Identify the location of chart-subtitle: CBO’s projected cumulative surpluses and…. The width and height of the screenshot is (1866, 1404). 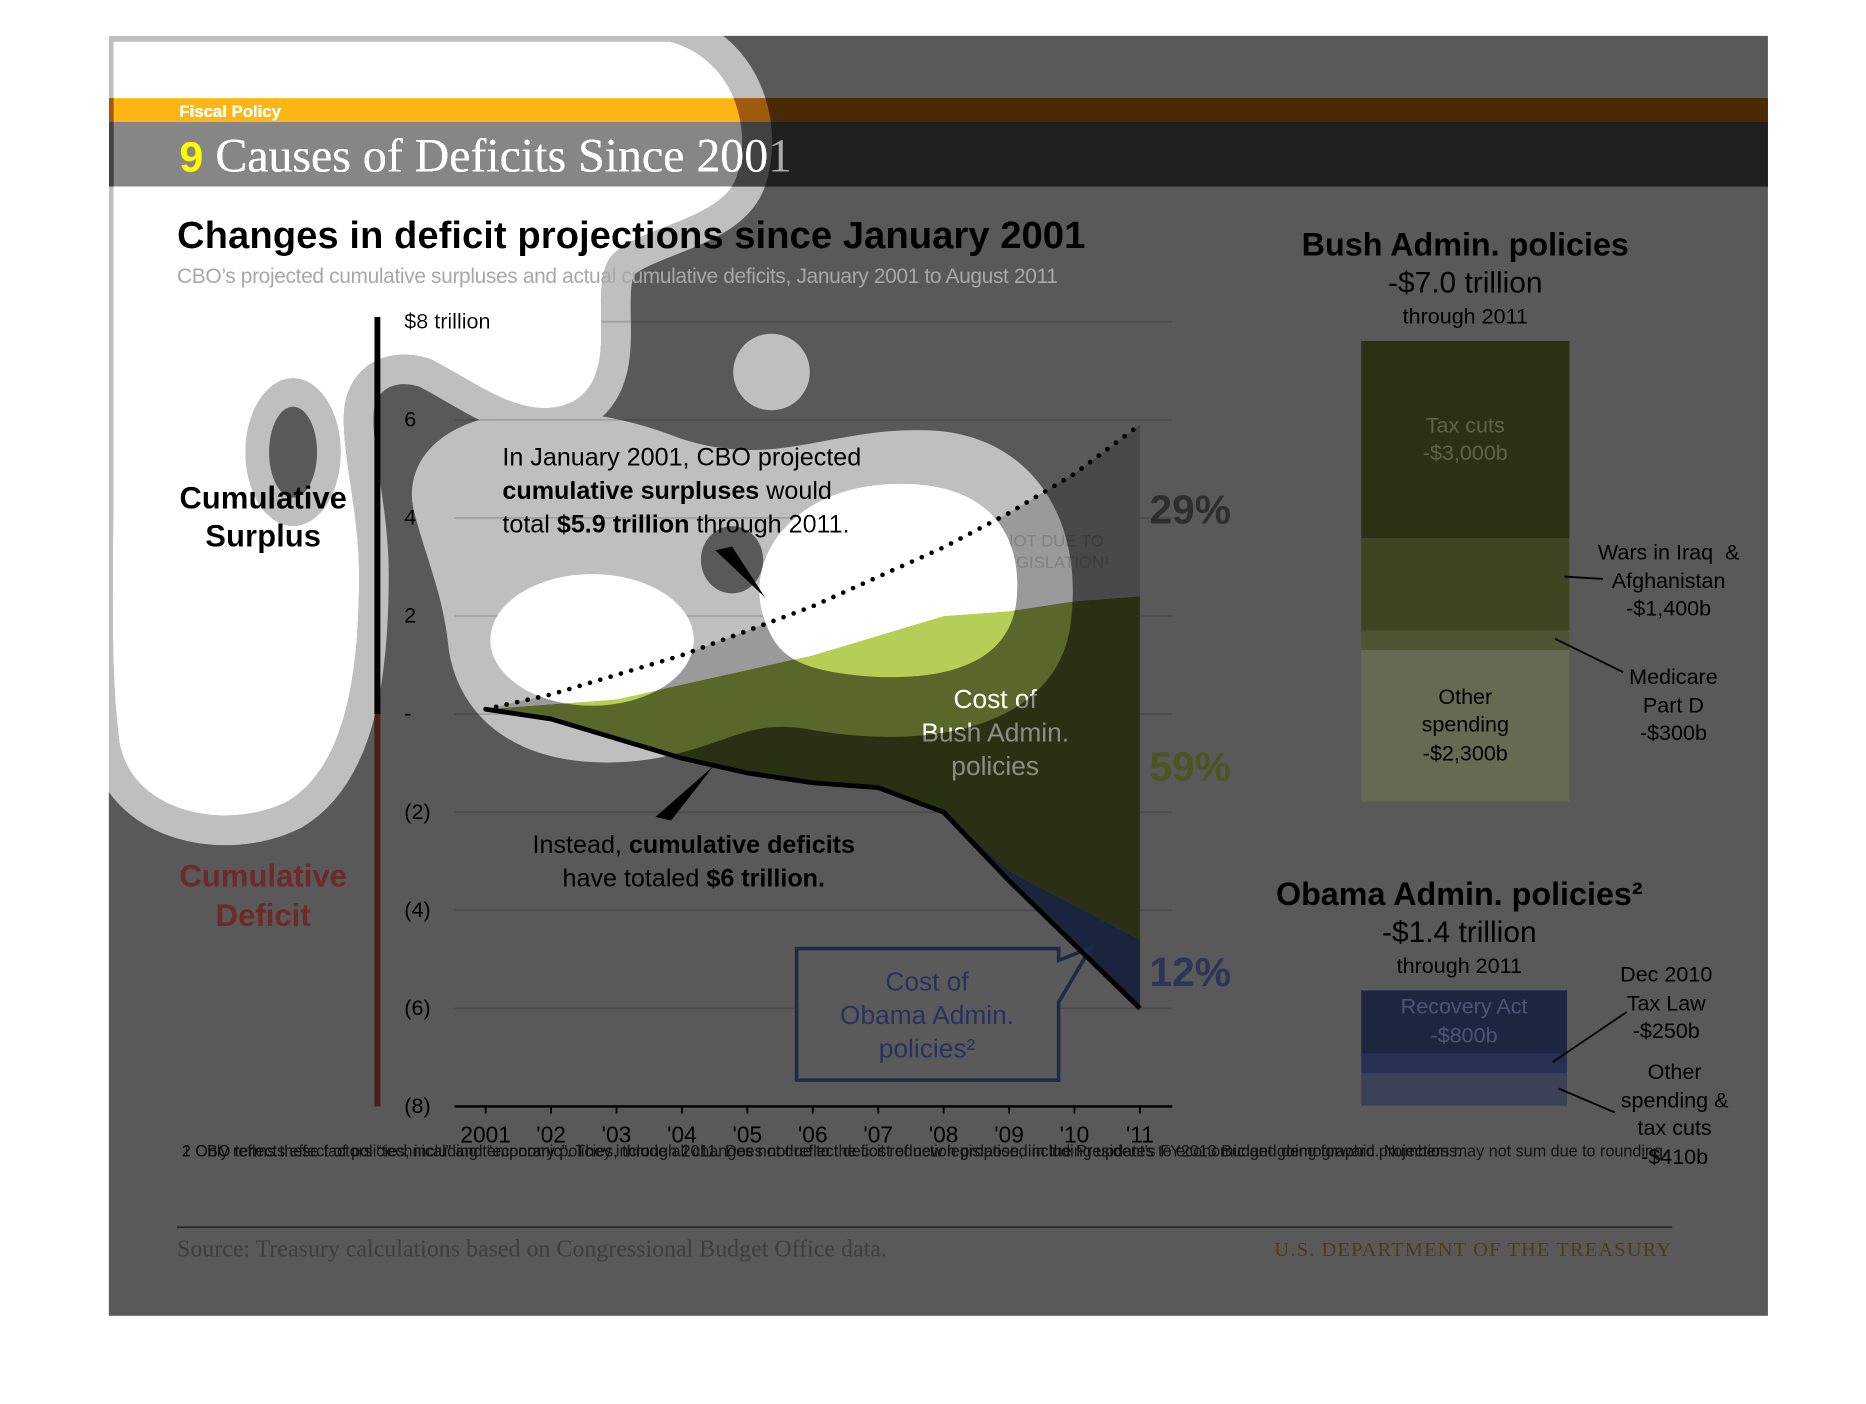
(617, 276).